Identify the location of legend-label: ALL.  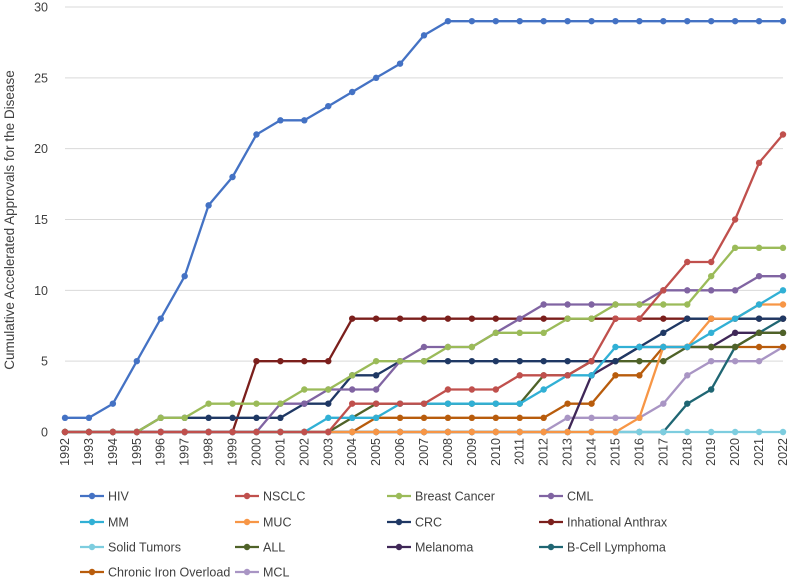
(274, 548).